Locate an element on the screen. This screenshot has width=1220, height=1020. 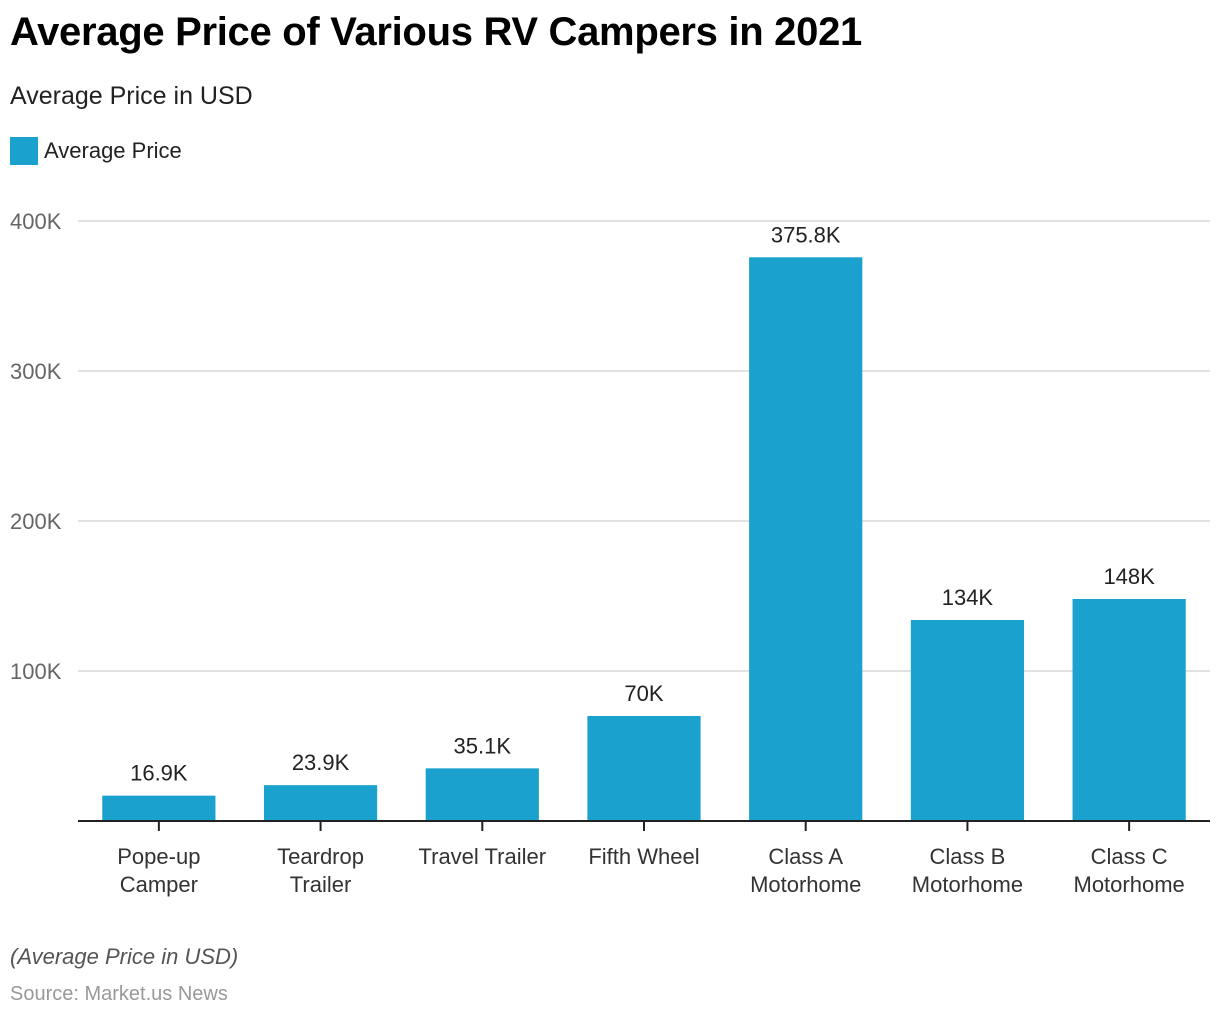
chart-subtitle: Average Price in USD is located at coordinates (131, 96).